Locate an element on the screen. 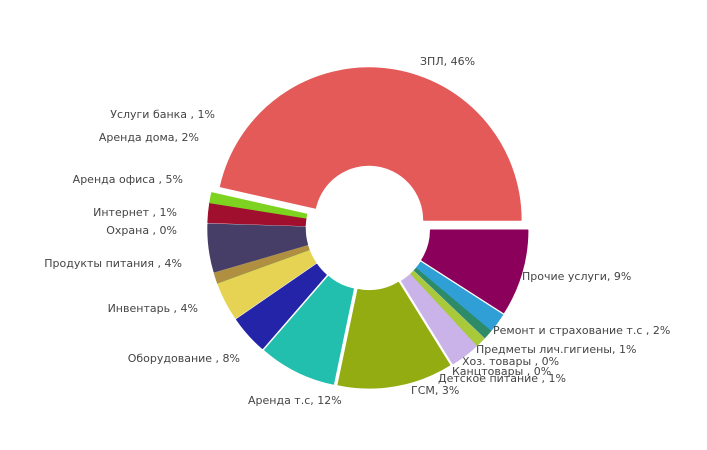 The width and height of the screenshot is (707, 450). slice-label: Хоз. товары , 0% is located at coordinates (510, 361).